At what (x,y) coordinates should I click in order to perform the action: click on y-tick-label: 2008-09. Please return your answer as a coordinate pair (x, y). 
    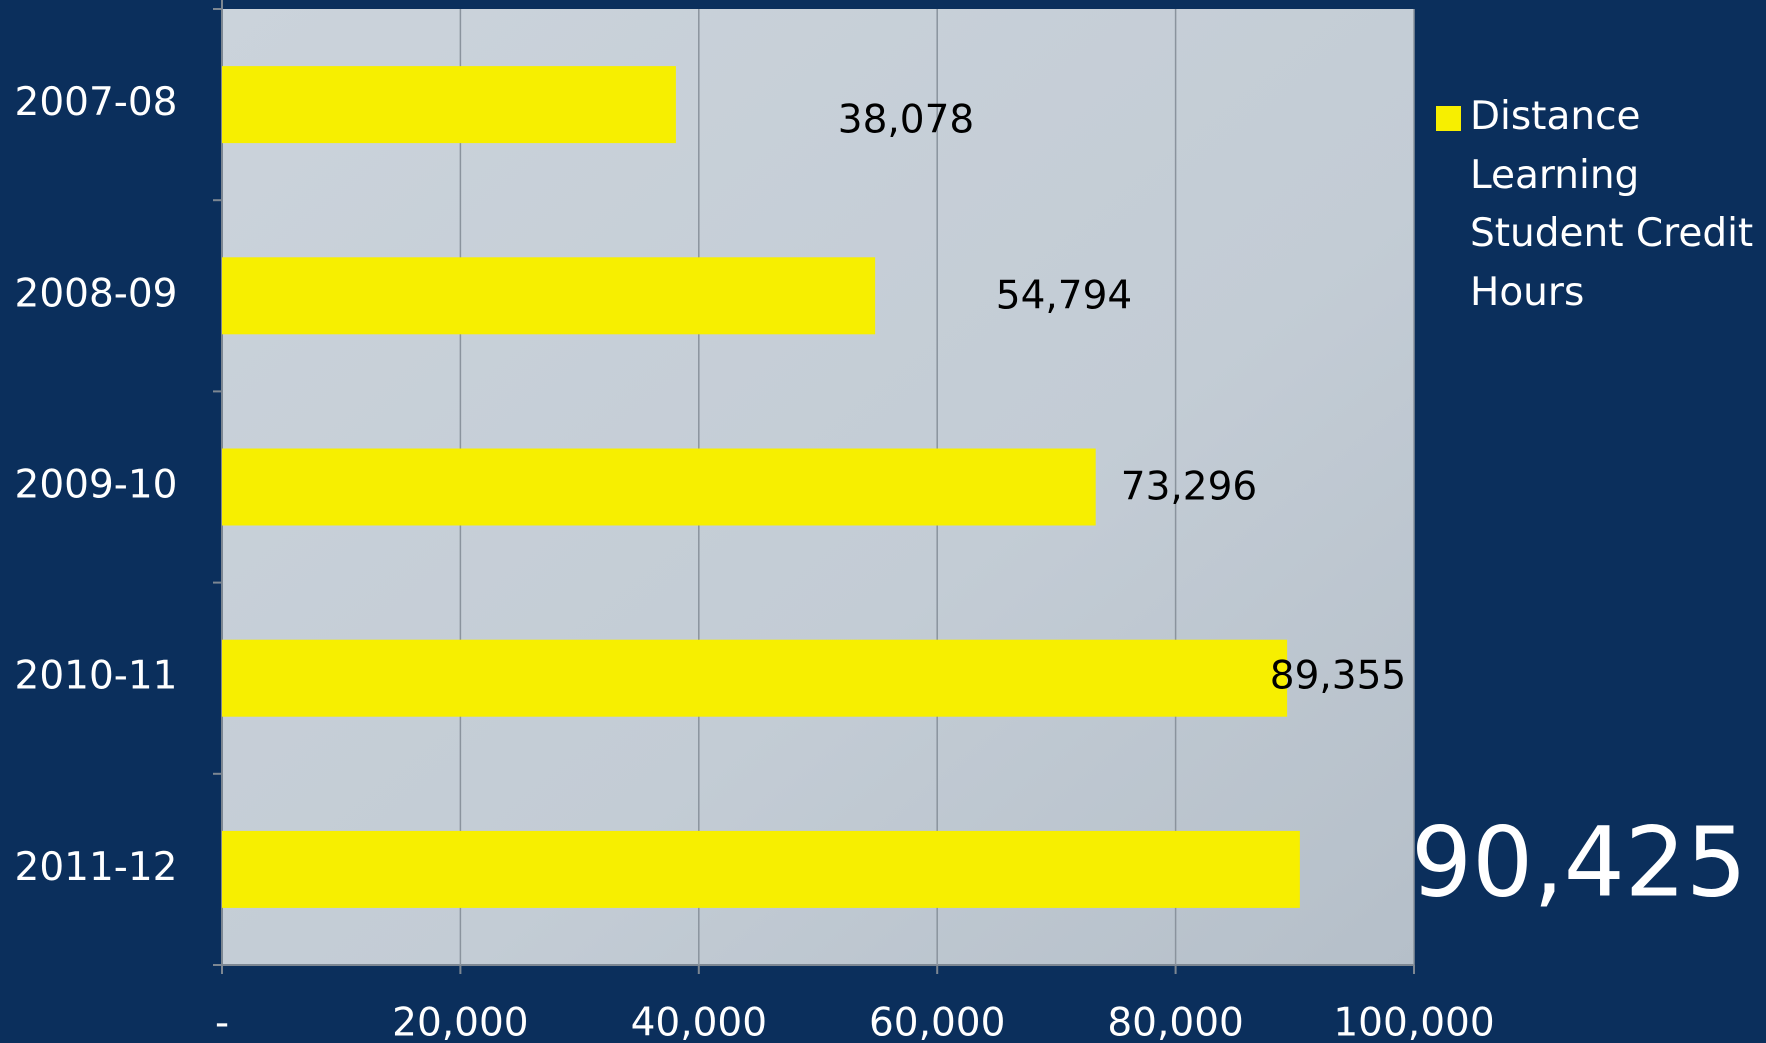
    Looking at the image, I should click on (96, 293).